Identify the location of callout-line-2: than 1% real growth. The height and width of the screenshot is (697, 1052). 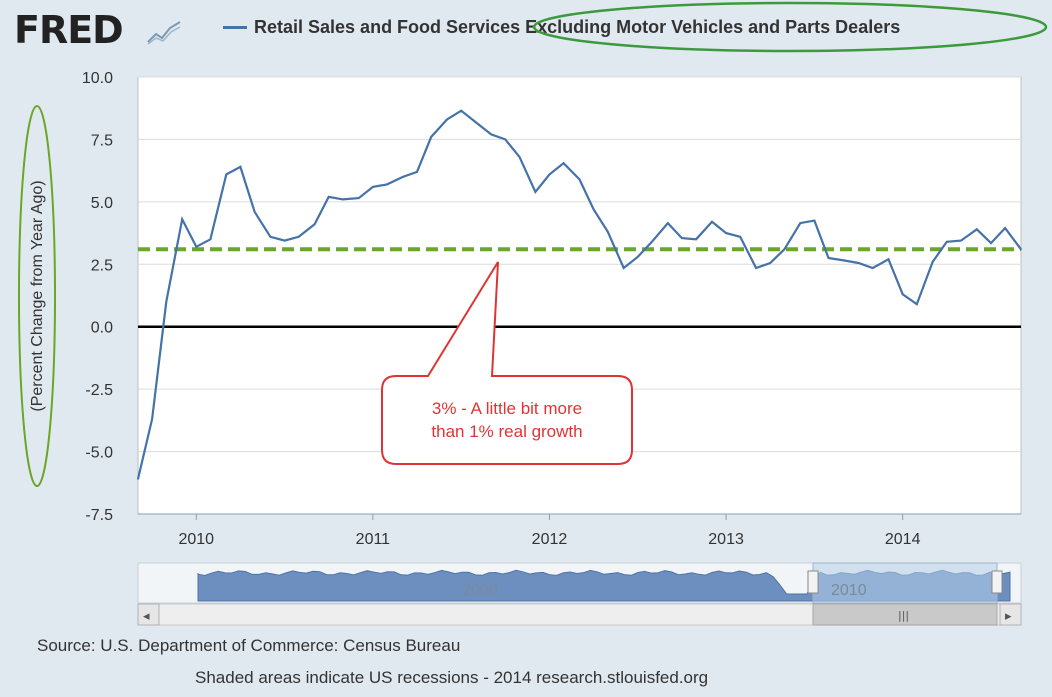
(507, 431).